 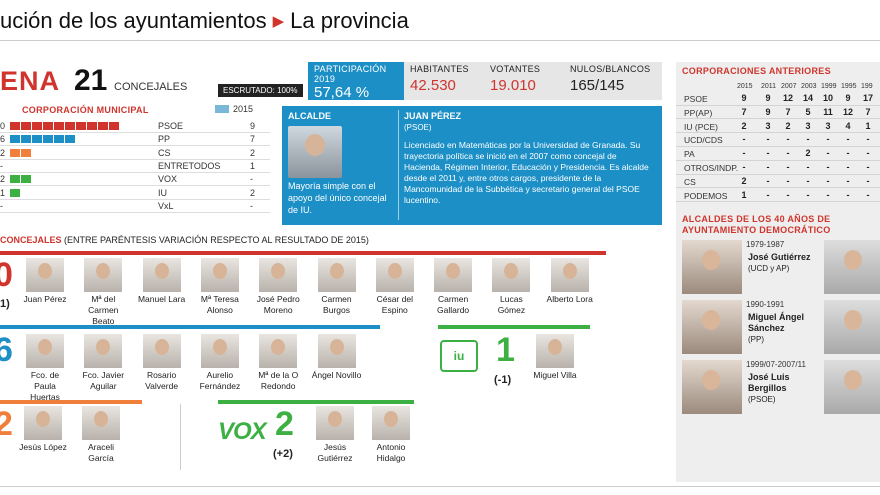 What do you see at coordinates (778, 154) in the screenshot?
I see `anteriores-row: PA - - - 2 - - -` at bounding box center [778, 154].